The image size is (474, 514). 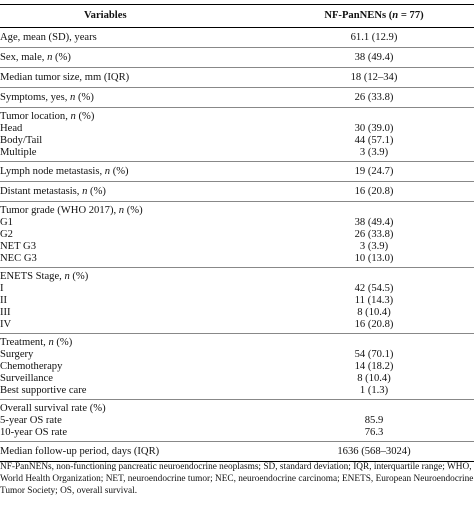 What do you see at coordinates (237, 301) in the screenshot?
I see `table-row: II 11 (14.3)` at bounding box center [237, 301].